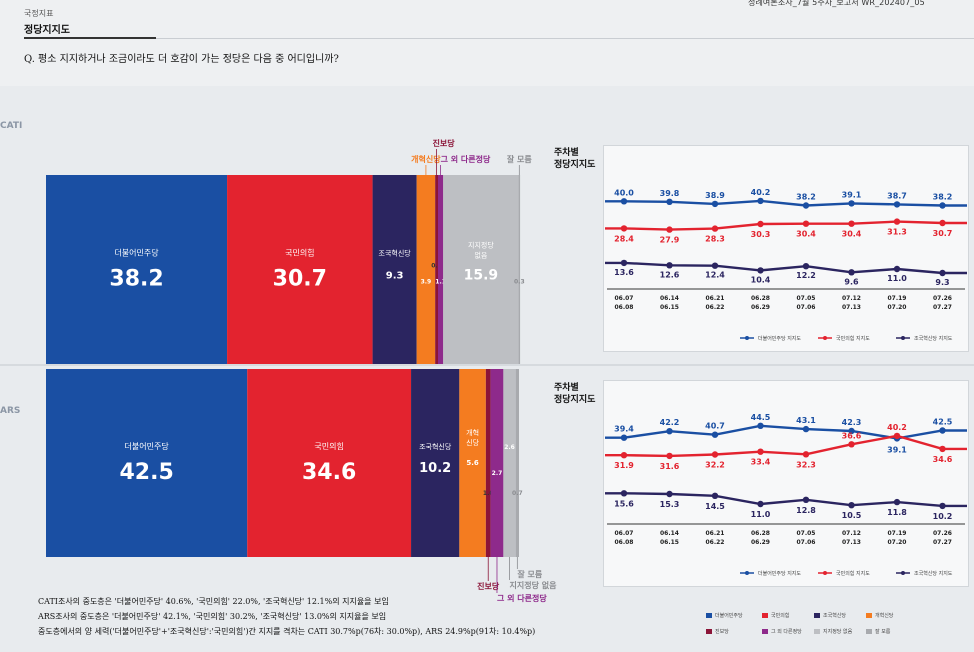 This screenshot has width=974, height=652. What do you see at coordinates (147, 446) in the screenshot?
I see `ars-bar-label: 더불어민주당` at bounding box center [147, 446].